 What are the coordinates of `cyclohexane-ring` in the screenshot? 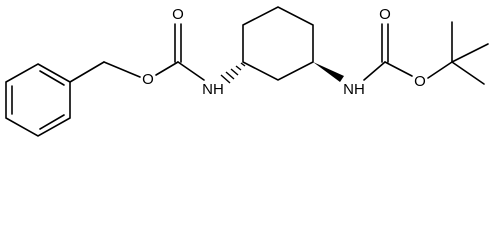 It's located at (278, 43).